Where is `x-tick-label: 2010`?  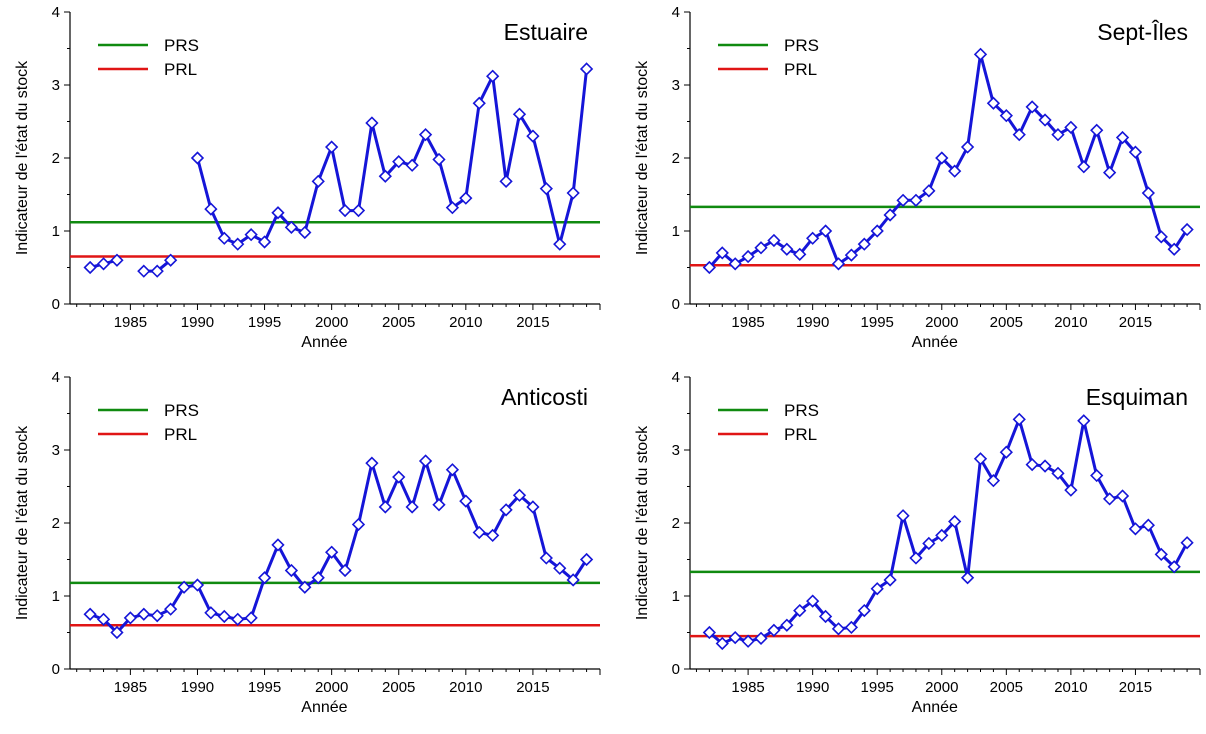
x-tick-label: 2010 is located at coordinates (465, 322).